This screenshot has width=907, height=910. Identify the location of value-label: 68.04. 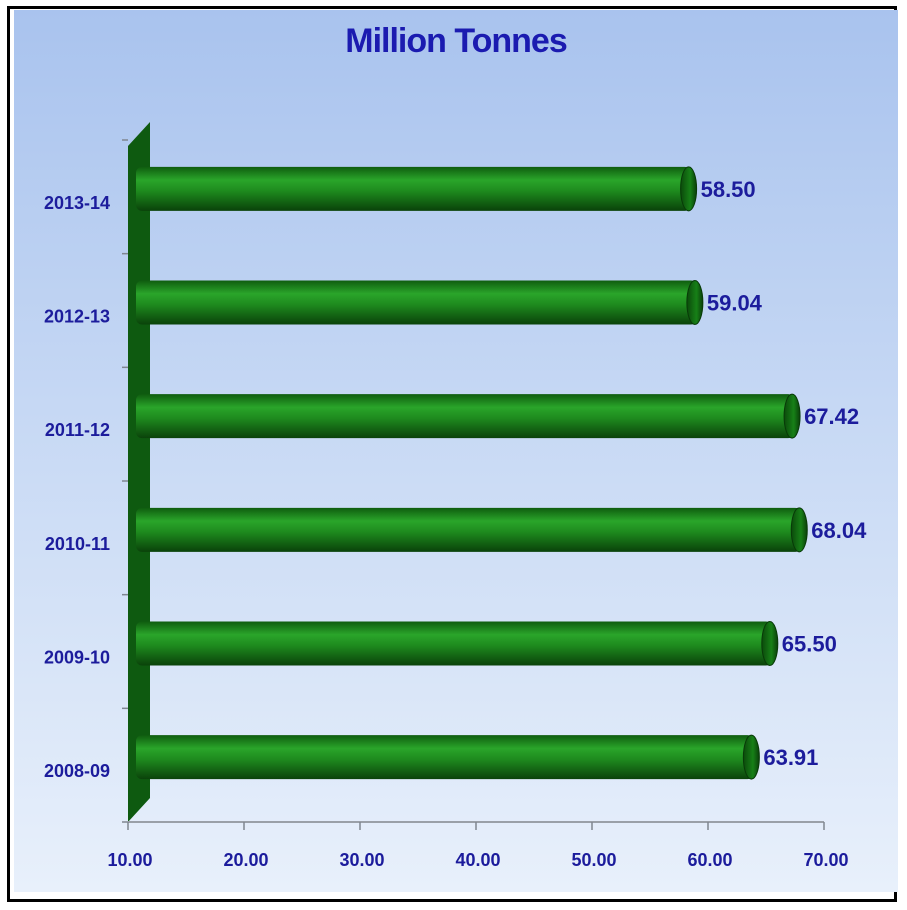
(839, 530).